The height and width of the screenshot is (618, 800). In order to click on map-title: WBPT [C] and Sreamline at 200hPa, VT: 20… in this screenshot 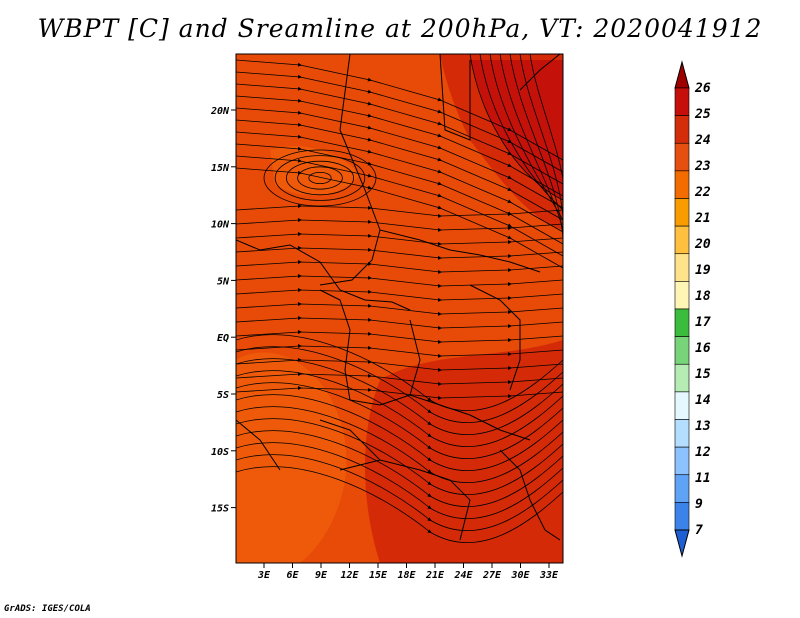, I will do `click(400, 28)`.